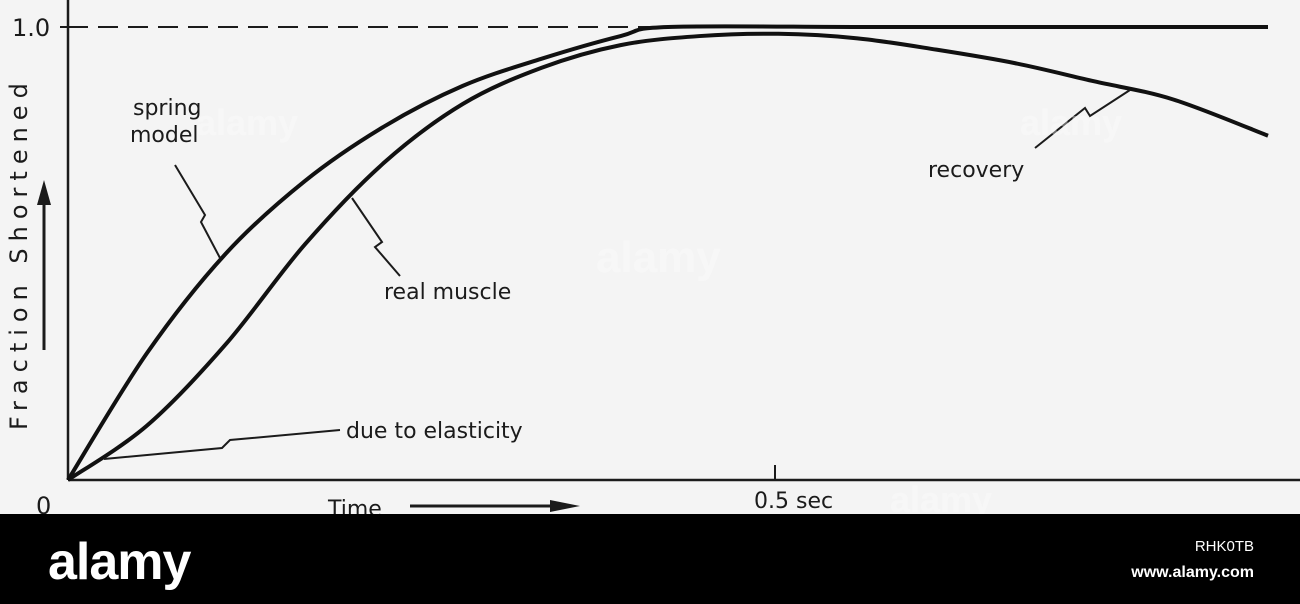 Image resolution: width=1300 pixels, height=604 pixels. What do you see at coordinates (941, 496) in the screenshot?
I see `watermark-bottom: alamy` at bounding box center [941, 496].